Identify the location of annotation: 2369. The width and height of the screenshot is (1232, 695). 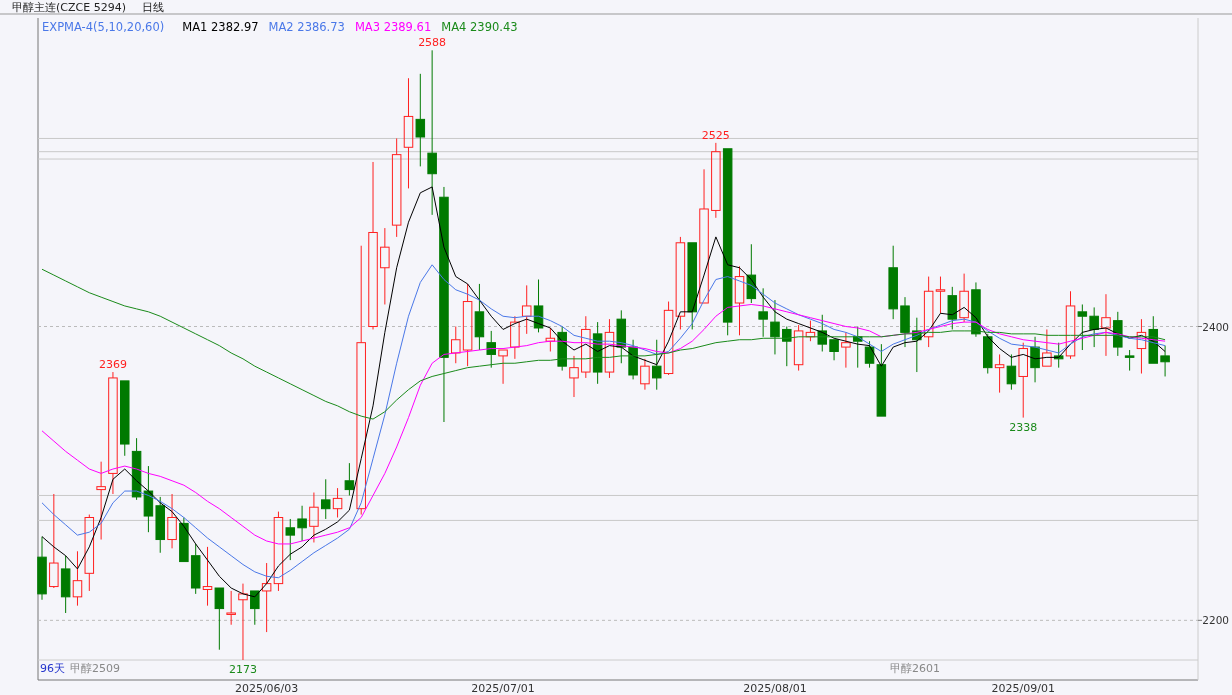
(112, 365).